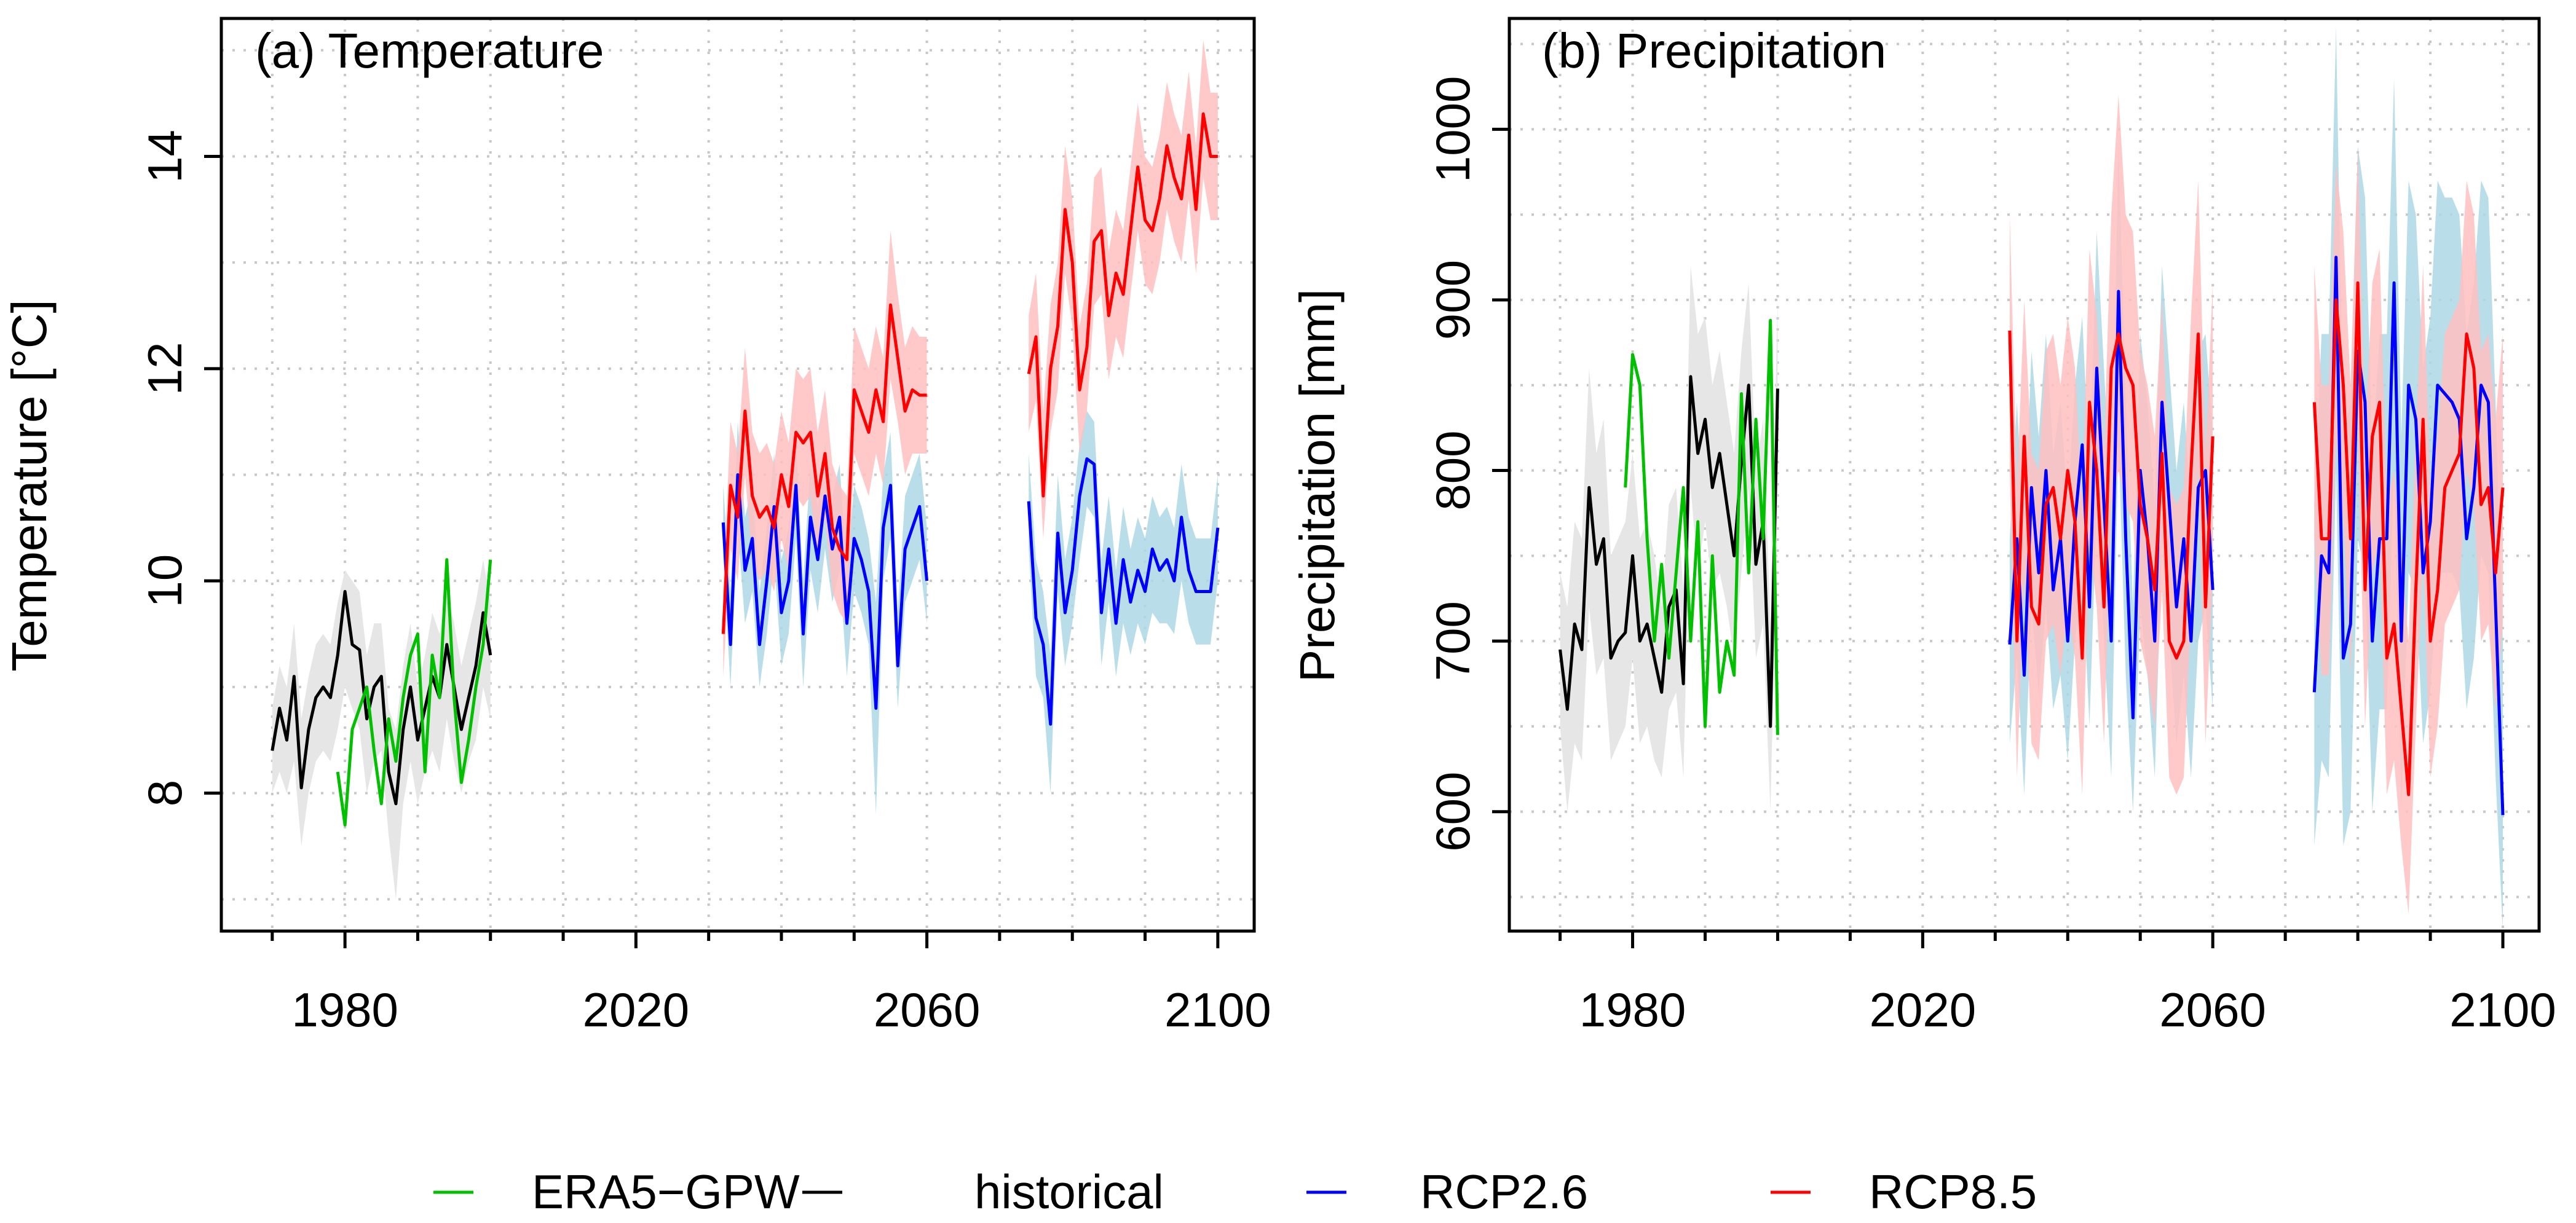 This screenshot has height=1223, width=2576. What do you see at coordinates (666, 1192) in the screenshot?
I see `legend-label-era5: ERA5−GPW` at bounding box center [666, 1192].